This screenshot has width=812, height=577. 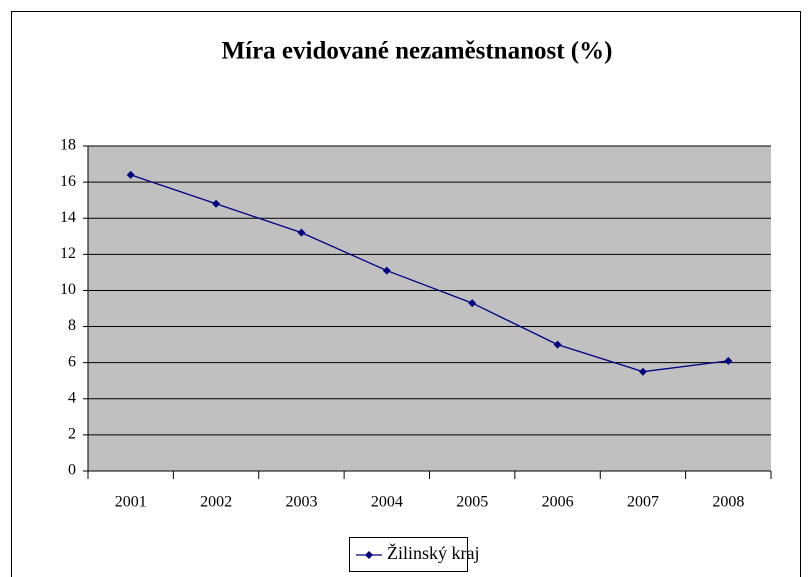 I want to click on y-tick-label: 12, so click(x=68, y=253).